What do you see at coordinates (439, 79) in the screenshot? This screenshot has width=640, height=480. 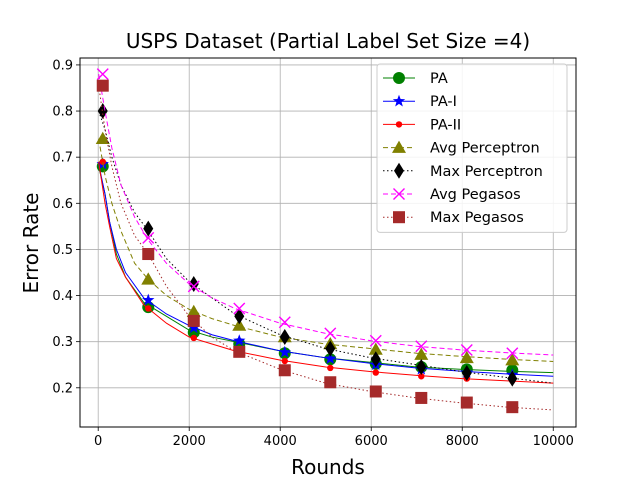 I see `legend-label: PA` at bounding box center [439, 79].